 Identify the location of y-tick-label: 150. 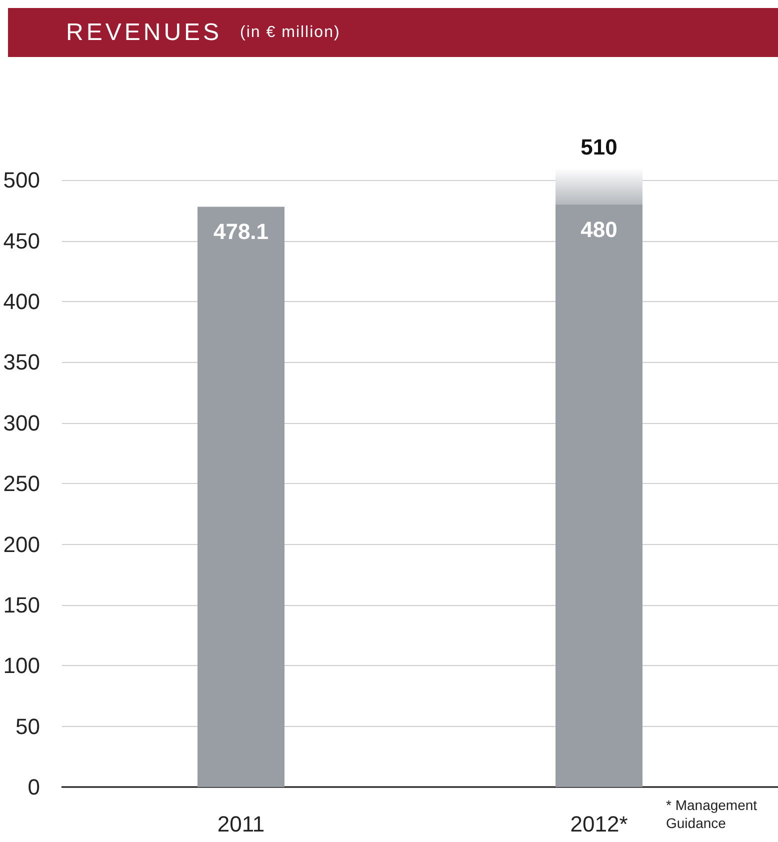
(21, 605).